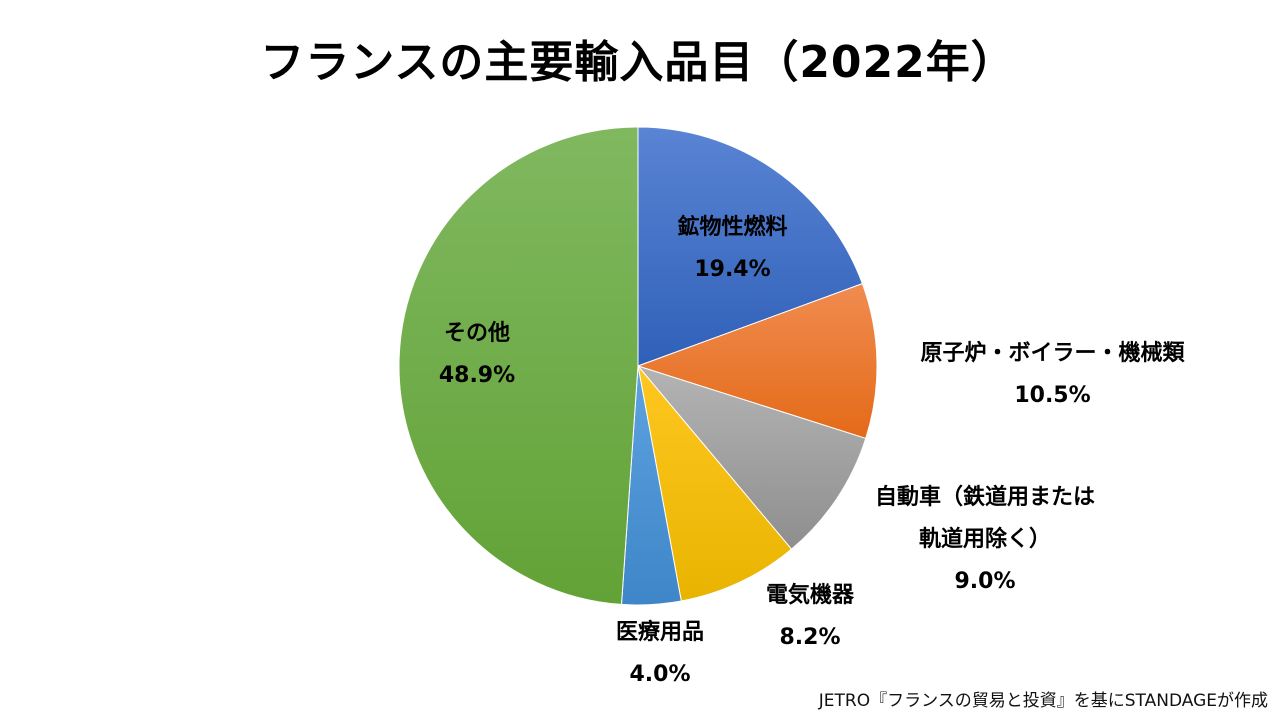 This screenshot has width=1276, height=713. Describe the element at coordinates (732, 227) in the screenshot. I see `label-text: 鉱物性燃料` at that location.